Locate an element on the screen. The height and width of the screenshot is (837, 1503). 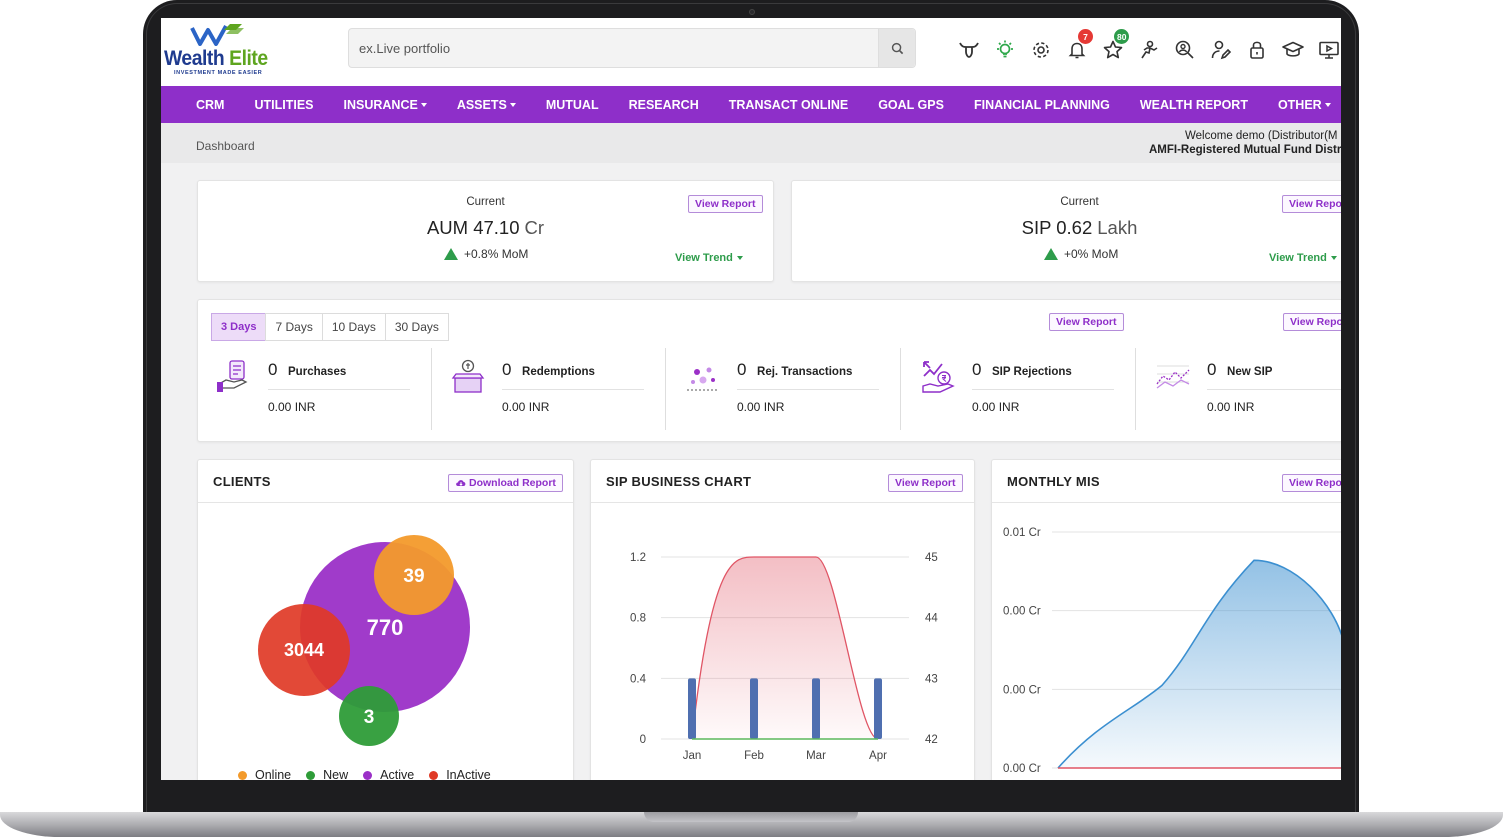
sip-amount: SIP 0.62 is located at coordinates (1057, 227).